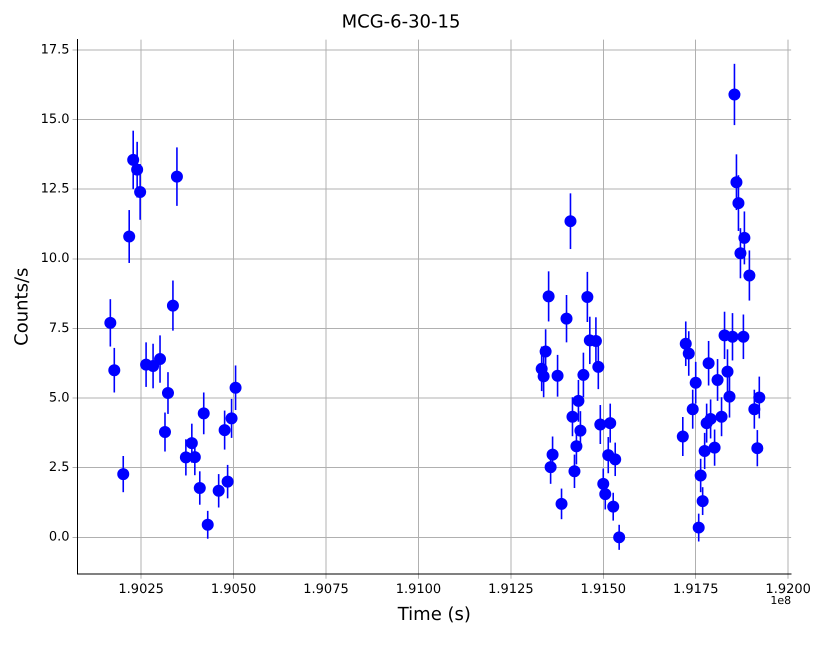  I want to click on y-tick-label: 10.0, so click(55, 258).